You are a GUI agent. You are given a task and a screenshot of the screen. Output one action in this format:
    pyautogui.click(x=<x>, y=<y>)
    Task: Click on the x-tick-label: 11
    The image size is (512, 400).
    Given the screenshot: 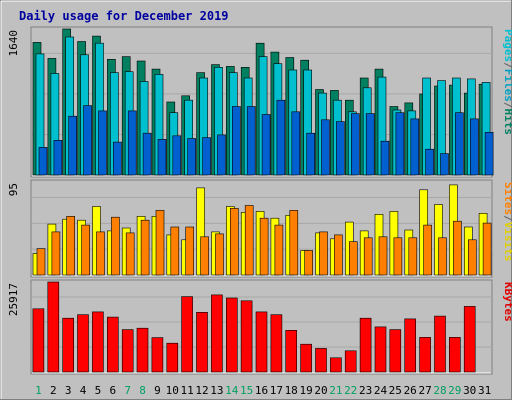 What is the action you would take?
    pyautogui.click(x=186, y=390)
    